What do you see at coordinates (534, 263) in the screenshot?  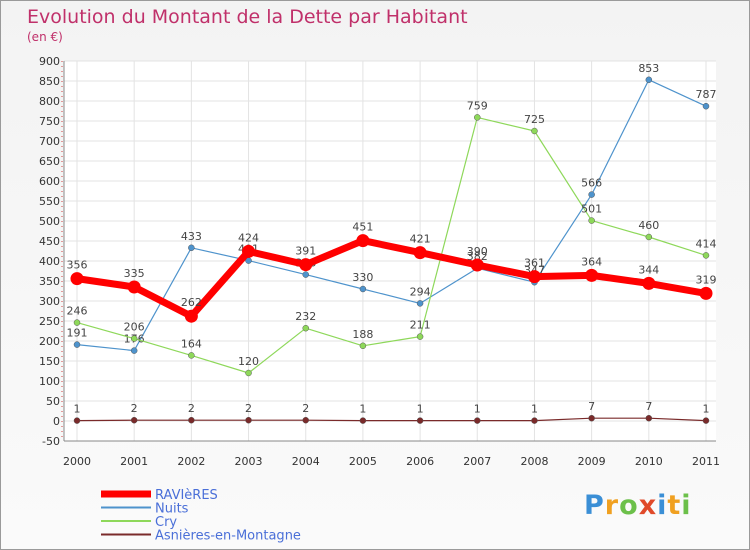 I see `data-label: 361` at bounding box center [534, 263].